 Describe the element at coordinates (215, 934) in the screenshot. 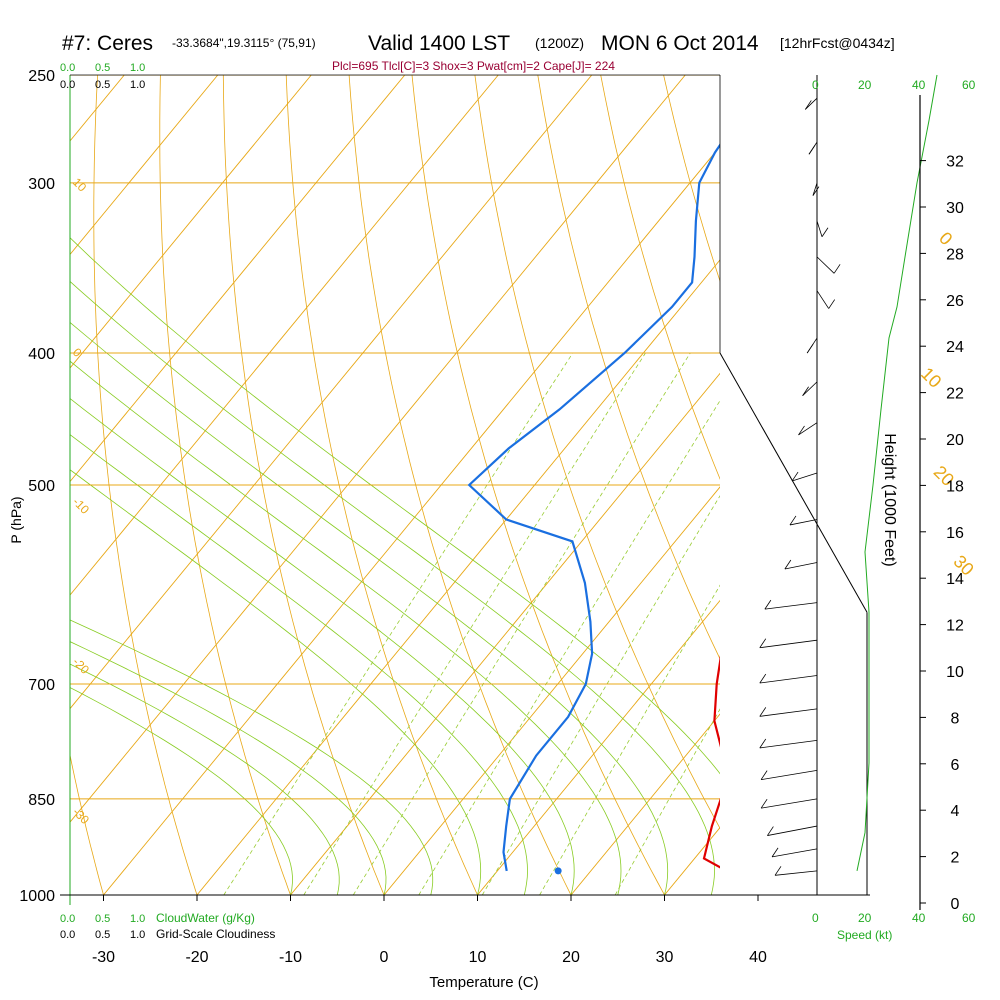

I see `cloudiness-label: Grid-Scale Cloudiness` at that location.